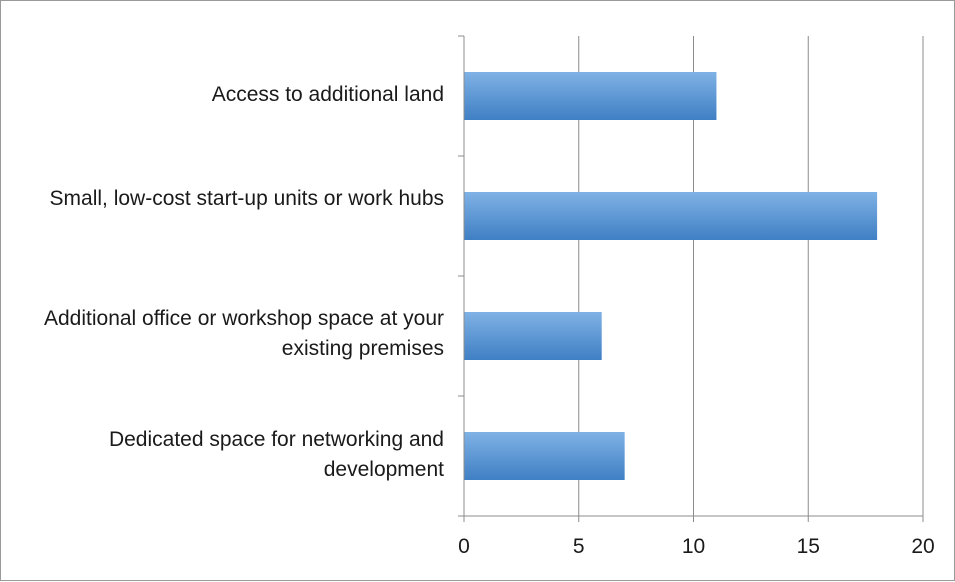  Describe the element at coordinates (327, 94) in the screenshot. I see `category-label-access-to-additional-land: Access to additional land` at that location.